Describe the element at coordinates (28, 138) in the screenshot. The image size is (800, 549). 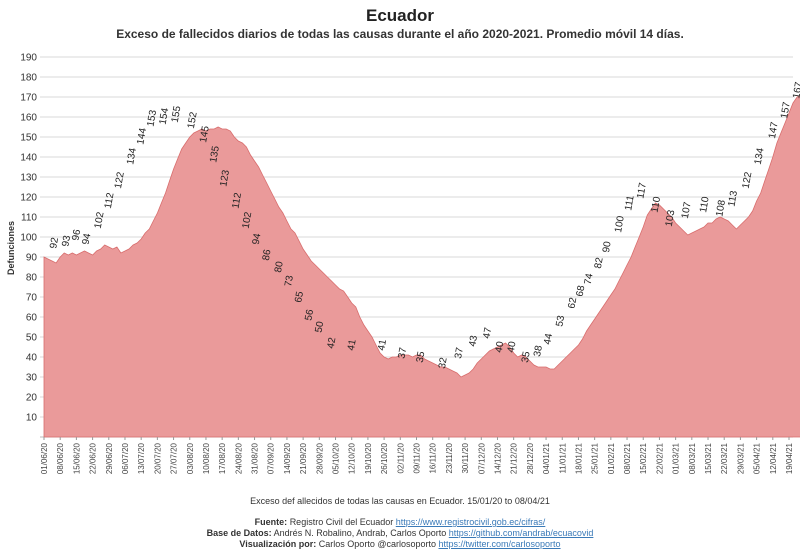
I see `y-tick-label: 150` at that location.